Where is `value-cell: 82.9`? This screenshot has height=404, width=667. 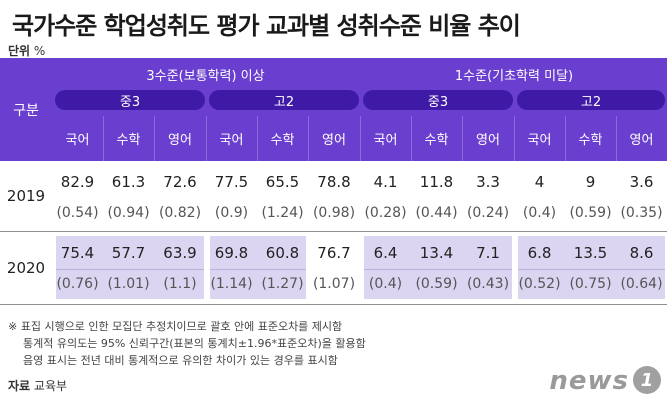 value-cell: 82.9 is located at coordinates (77, 182).